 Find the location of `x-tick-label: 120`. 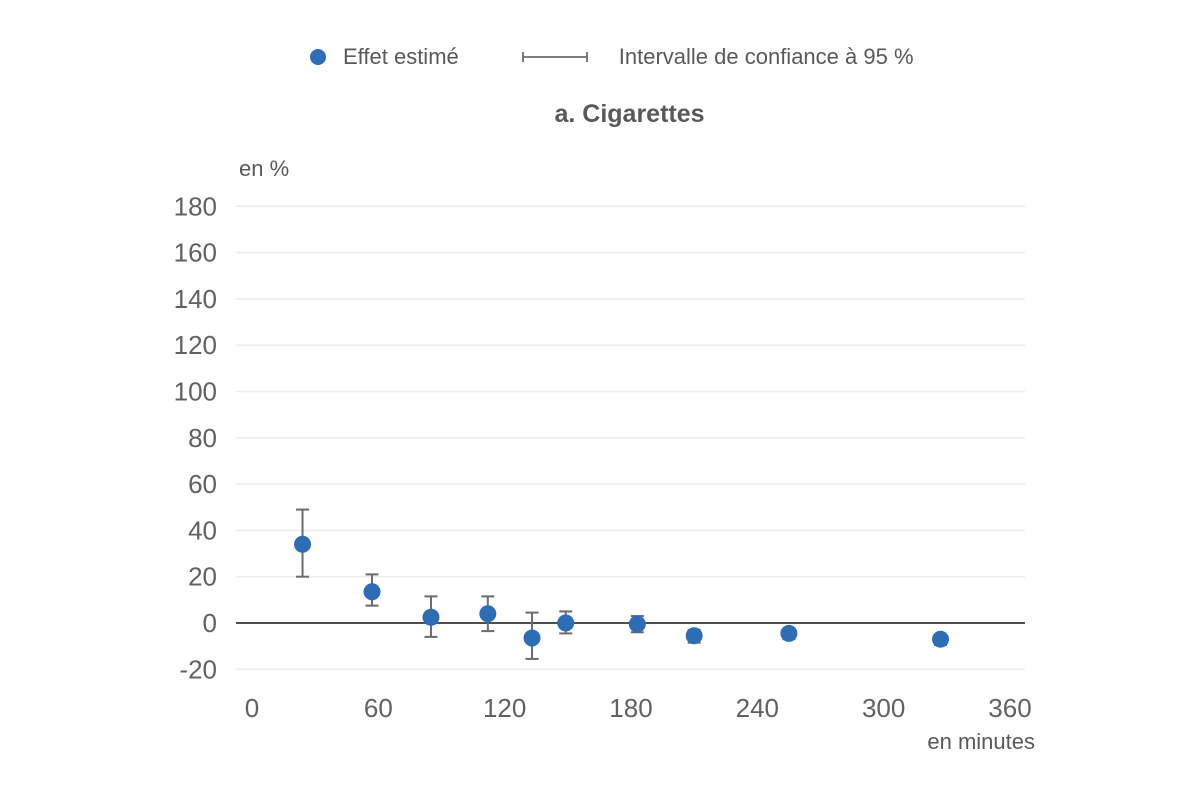

x-tick-label: 120 is located at coordinates (504, 708).